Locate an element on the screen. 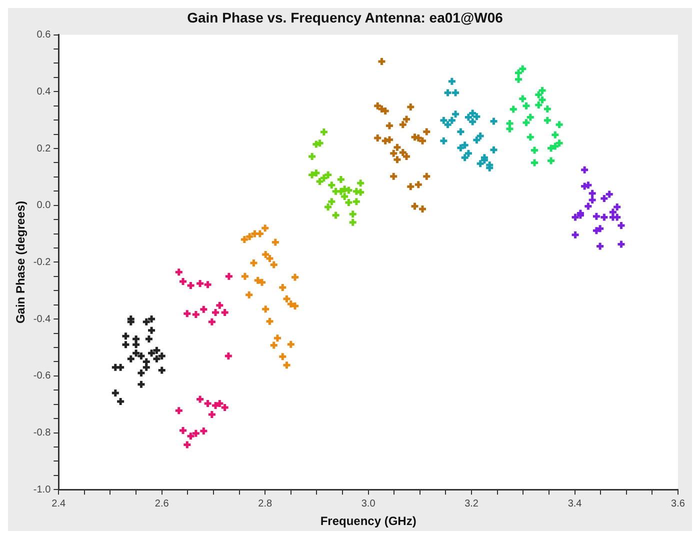  y-tick-label: 0.6 is located at coordinates (44, 35).